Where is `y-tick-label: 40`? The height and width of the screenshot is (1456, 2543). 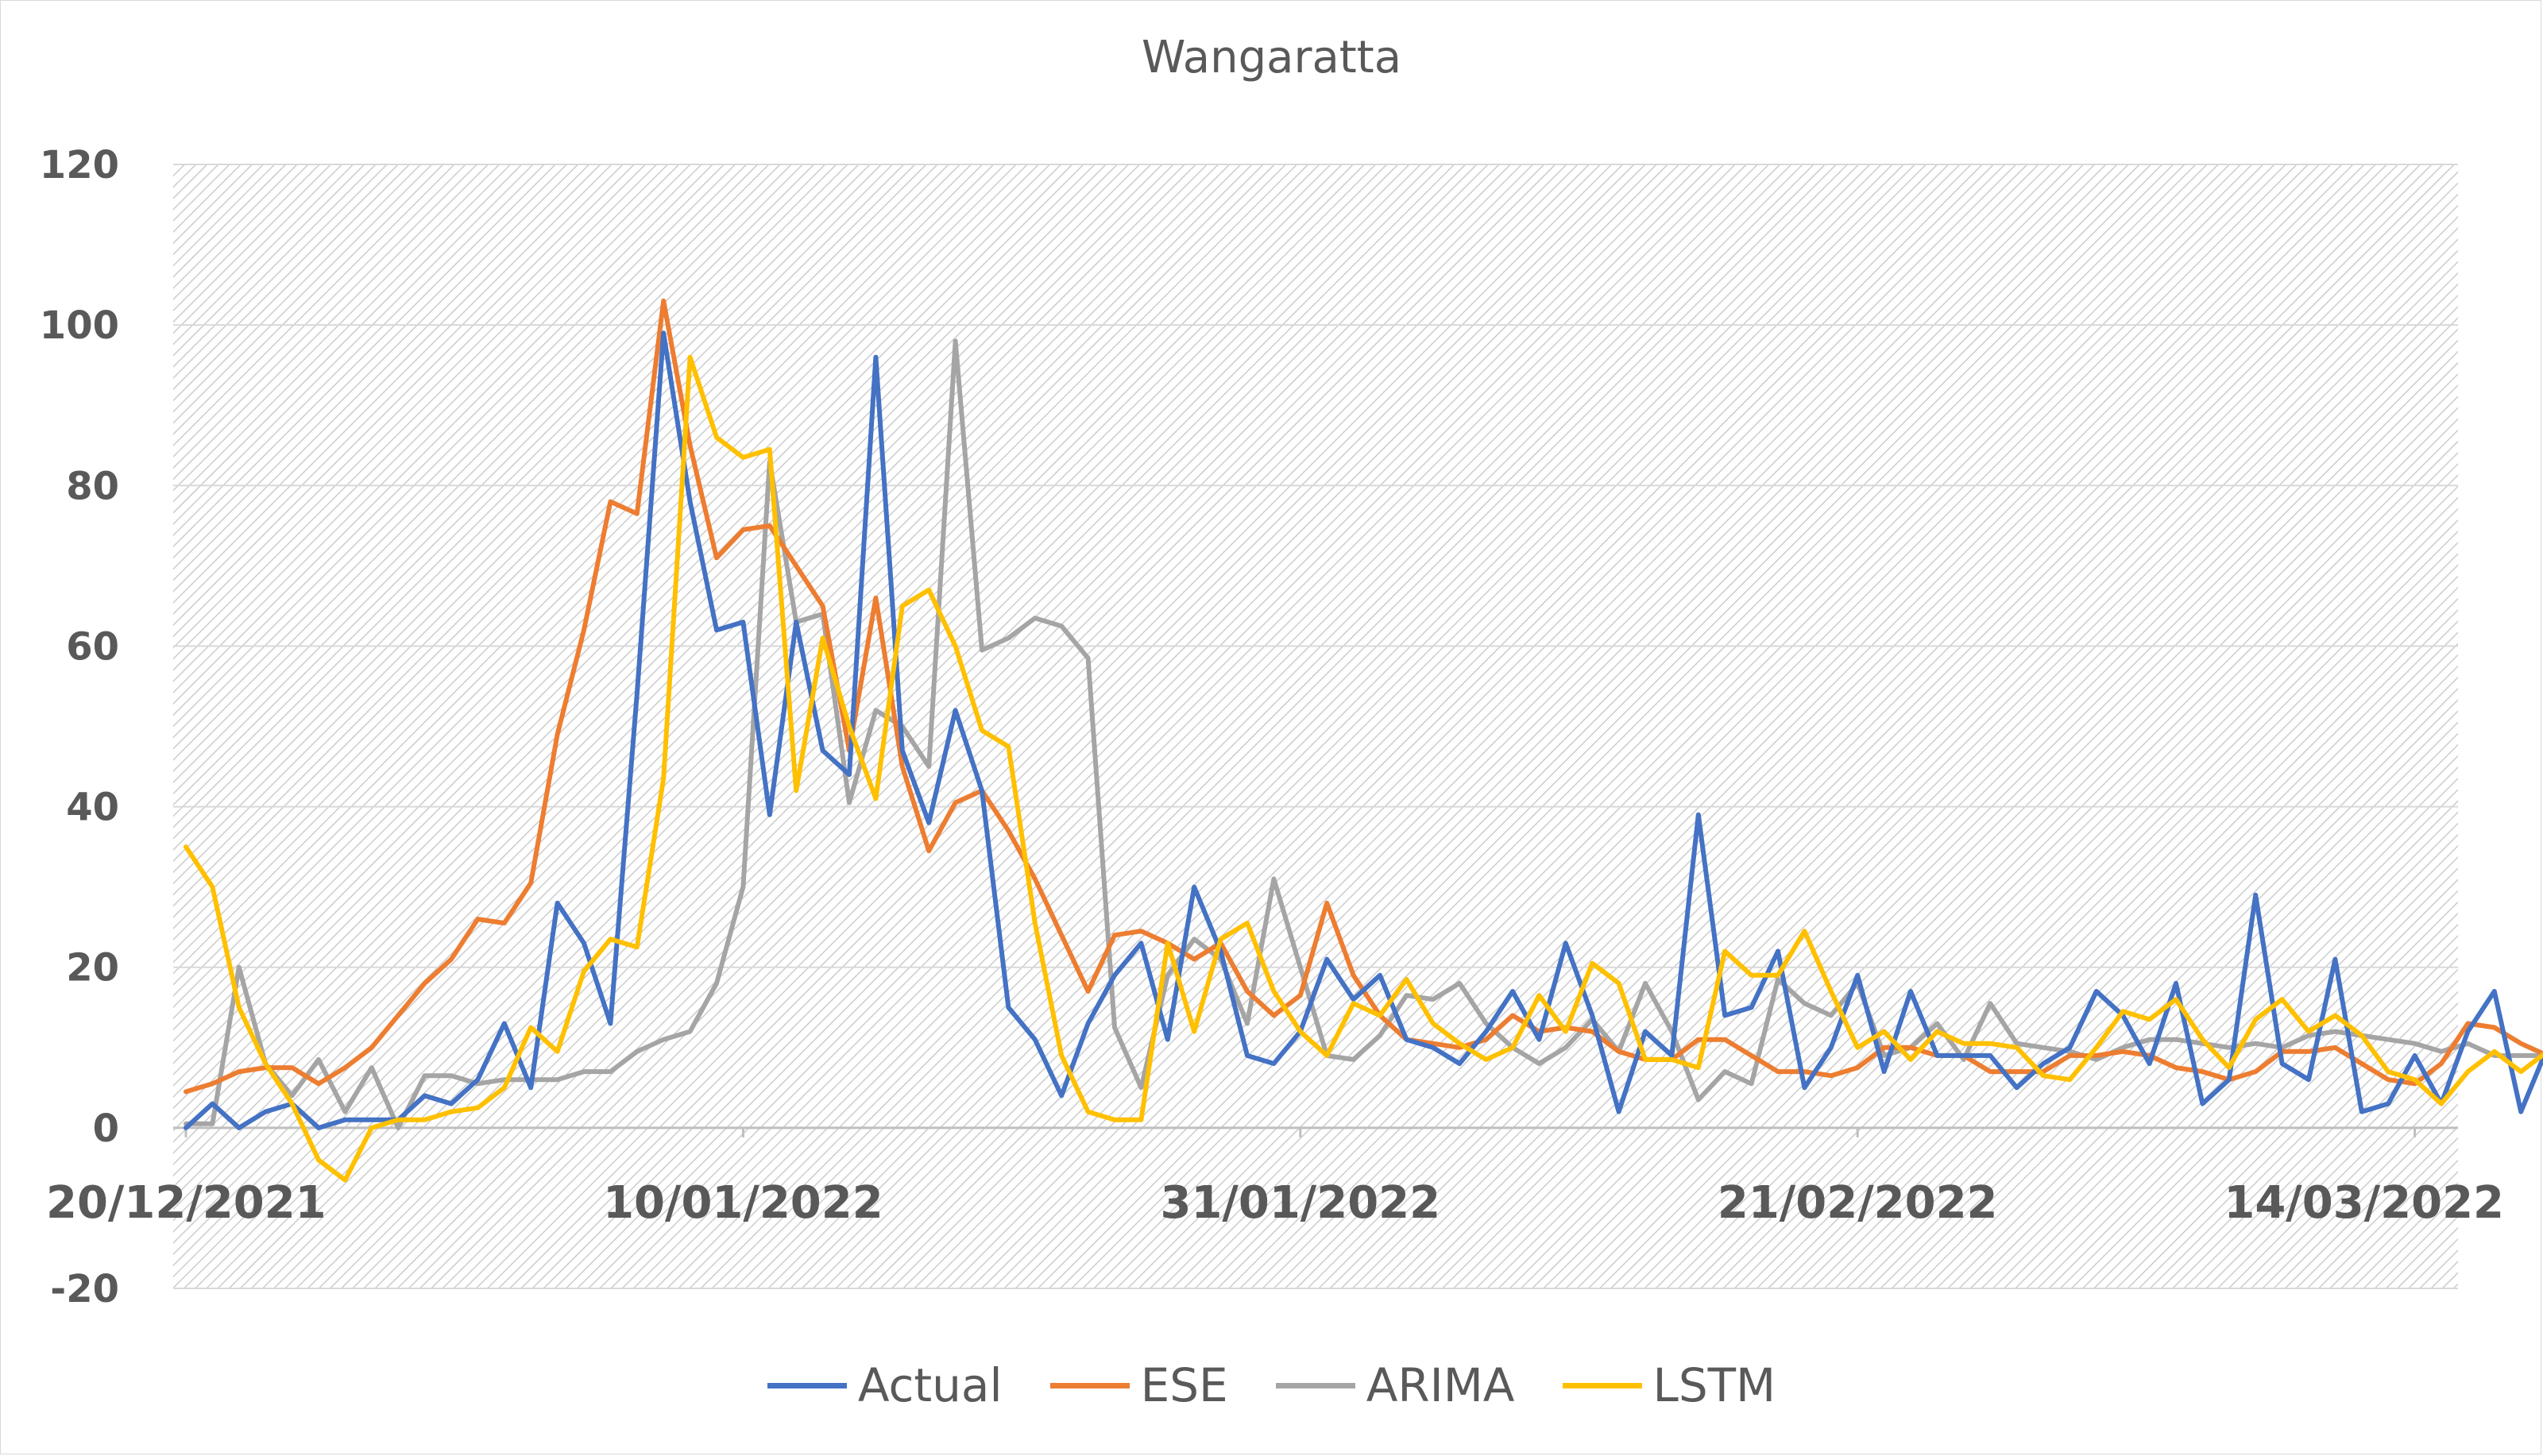 y-tick-label: 40 is located at coordinates (92, 808).